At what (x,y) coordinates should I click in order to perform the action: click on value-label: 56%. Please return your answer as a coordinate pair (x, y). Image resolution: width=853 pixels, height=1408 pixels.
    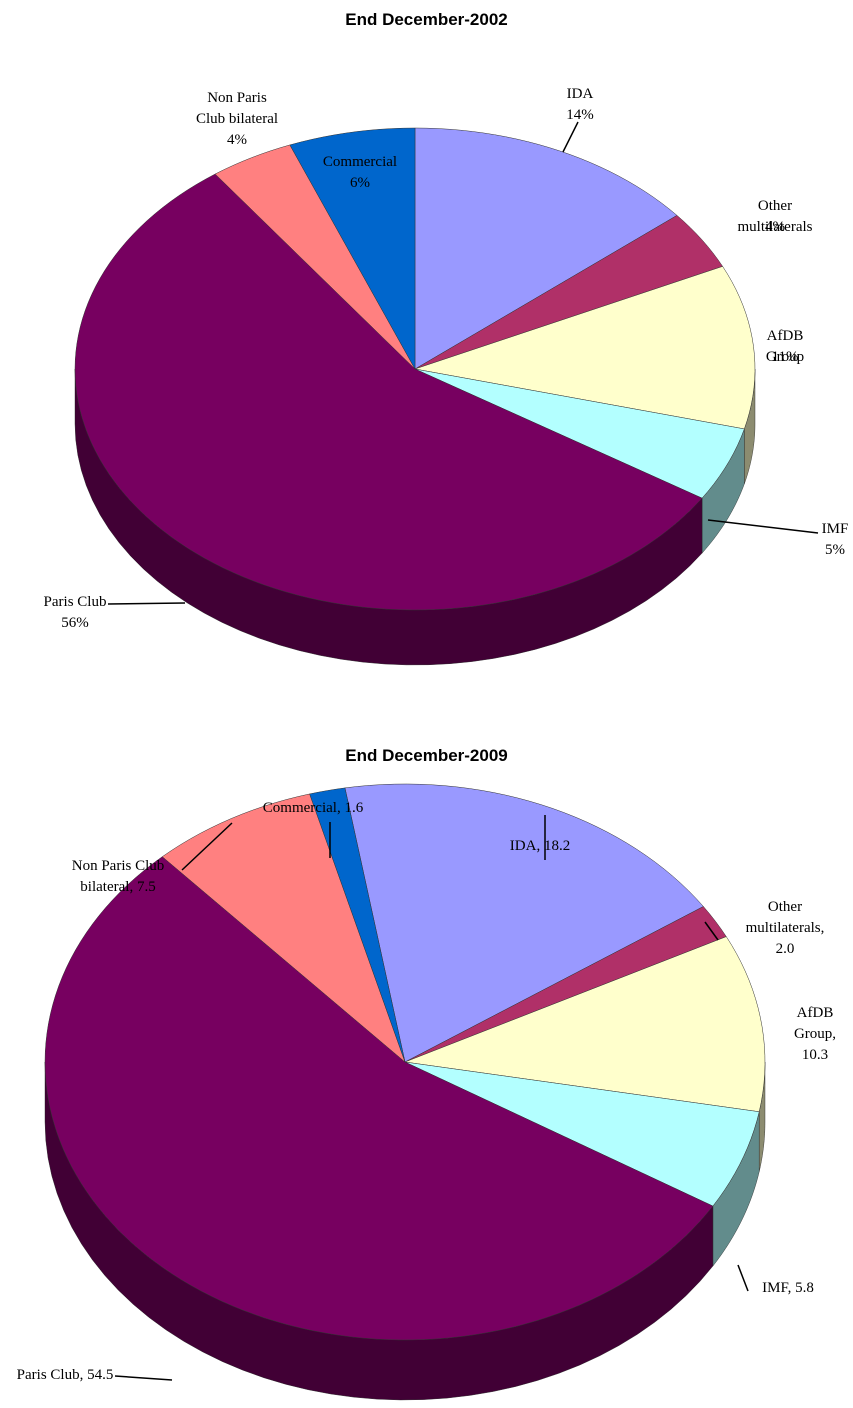
    Looking at the image, I should click on (75, 623).